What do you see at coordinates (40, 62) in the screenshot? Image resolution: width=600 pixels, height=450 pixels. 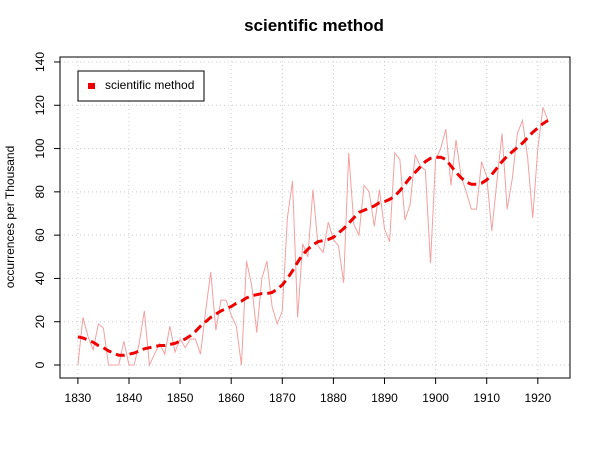 I see `y-tick-label: 140` at bounding box center [40, 62].